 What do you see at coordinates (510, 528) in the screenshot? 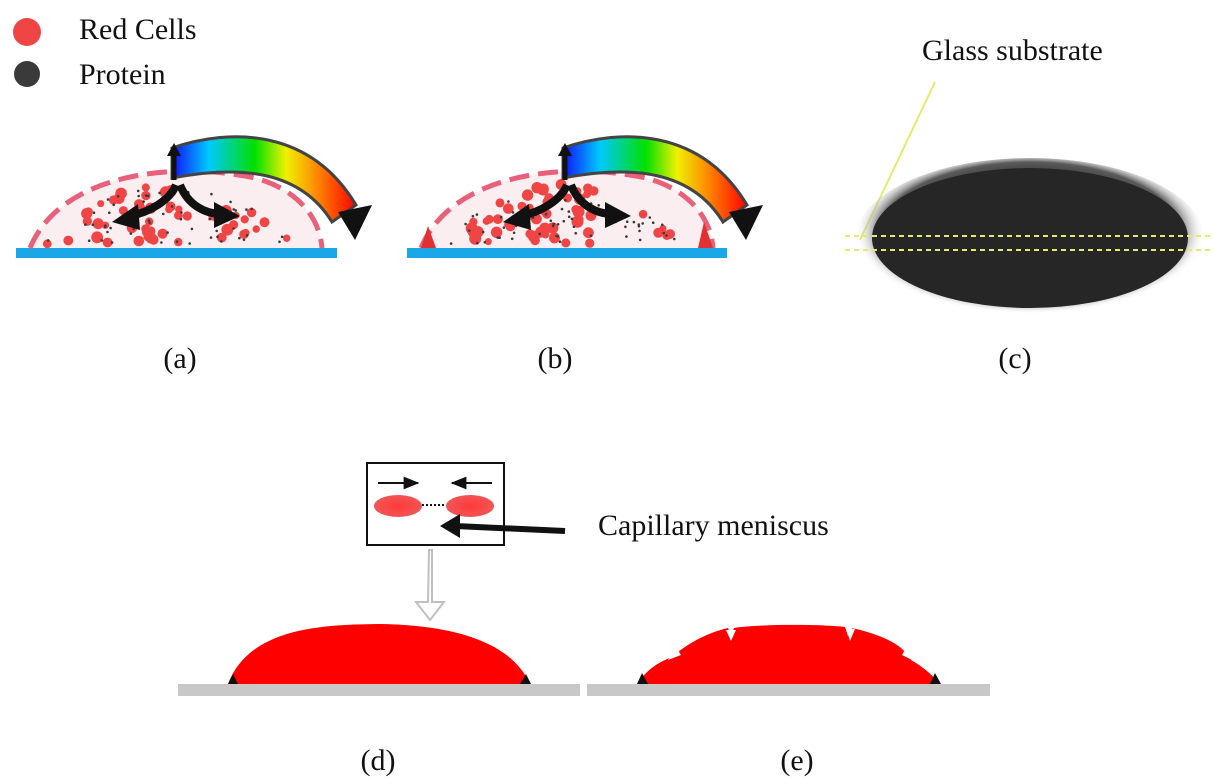
I see `meniscus-pointer-arrow` at bounding box center [510, 528].